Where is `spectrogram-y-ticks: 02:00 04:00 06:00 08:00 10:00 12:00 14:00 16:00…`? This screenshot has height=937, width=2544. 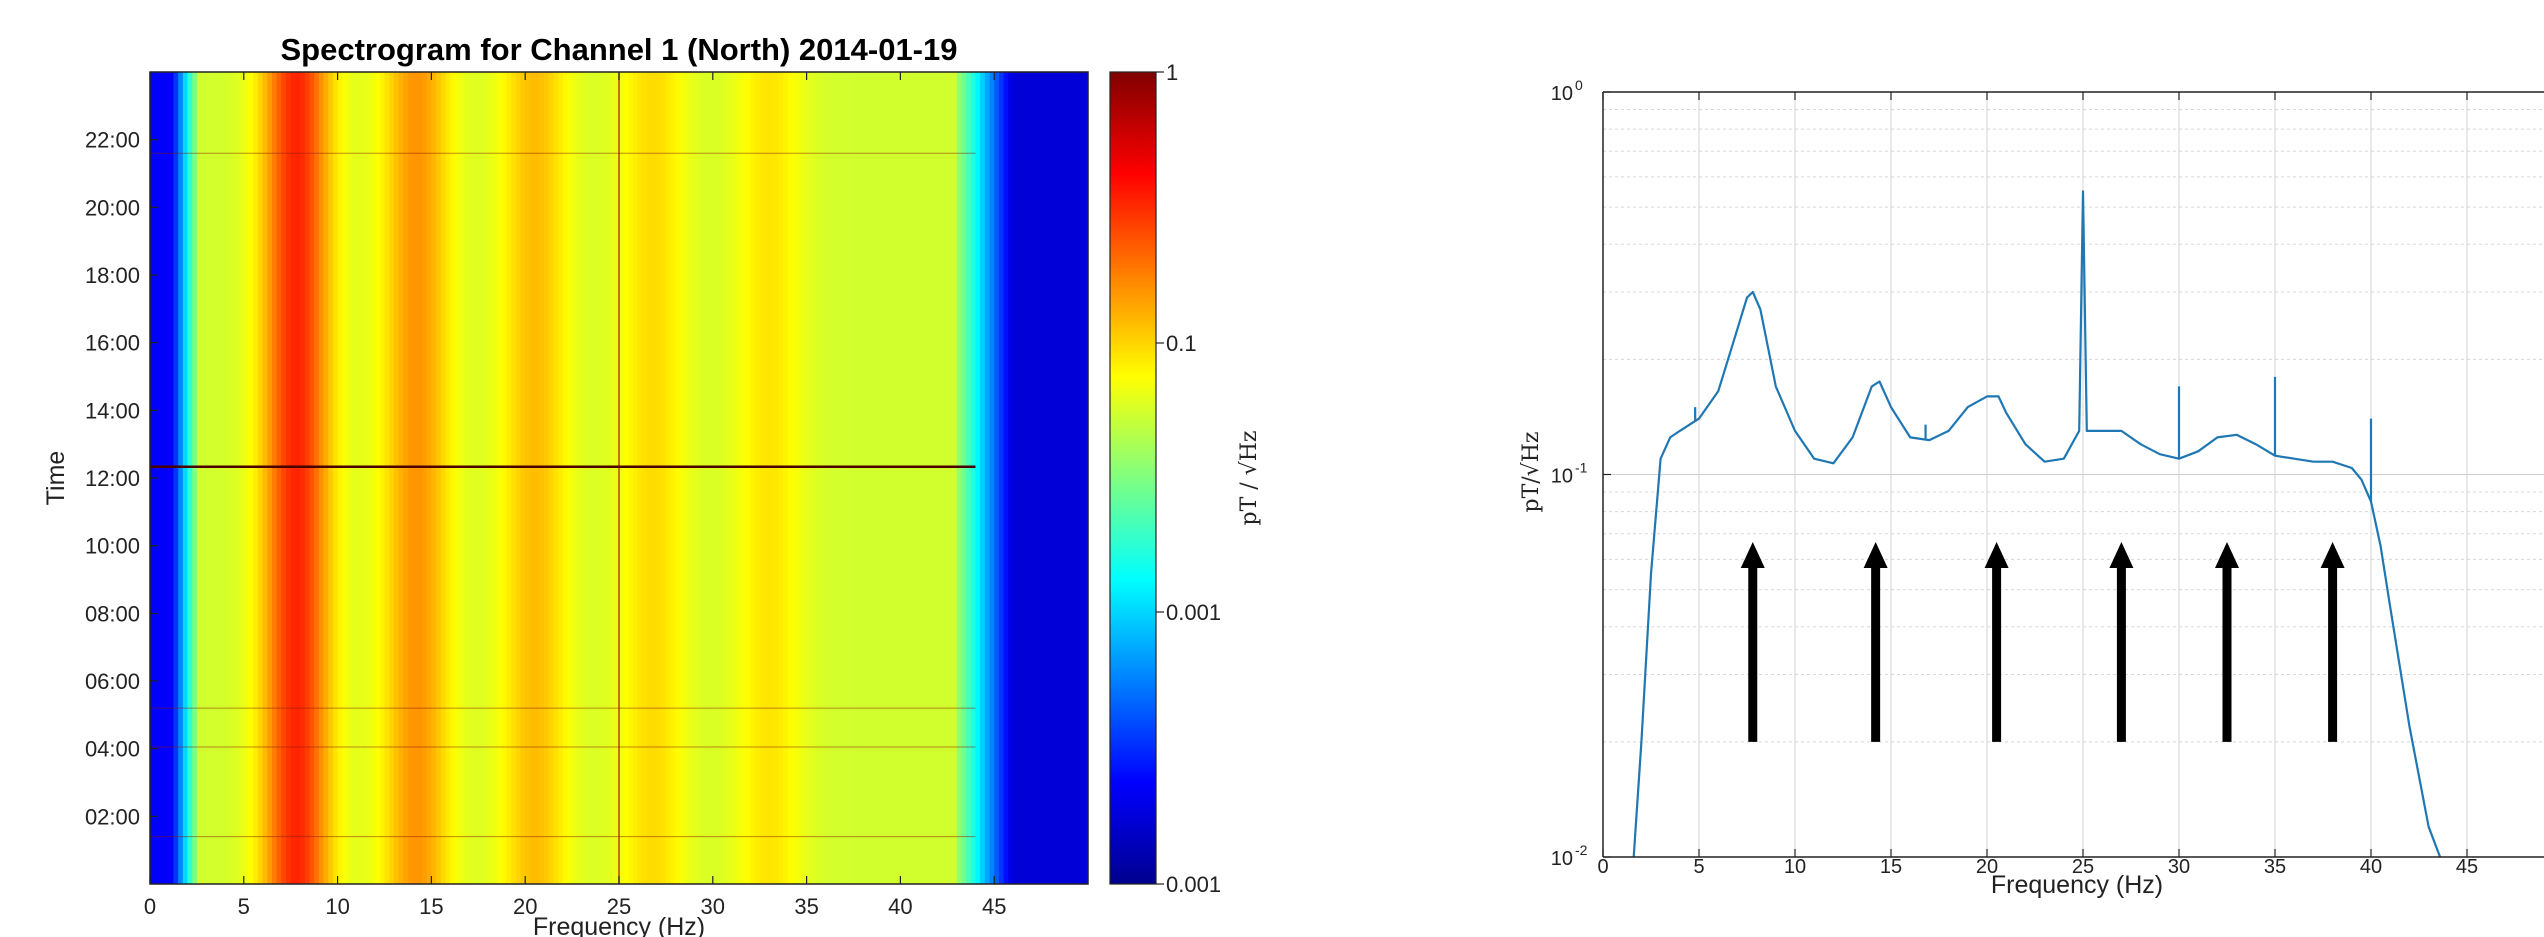
spectrogram-y-ticks: 02:00 04:00 06:00 08:00 10:00 12:00 14:00 16:00… is located at coordinates (121, 478).